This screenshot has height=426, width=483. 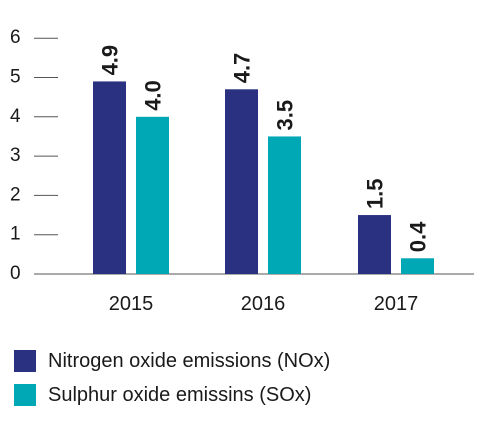 What do you see at coordinates (15, 155) in the screenshot?
I see `y-tick-label: 3` at bounding box center [15, 155].